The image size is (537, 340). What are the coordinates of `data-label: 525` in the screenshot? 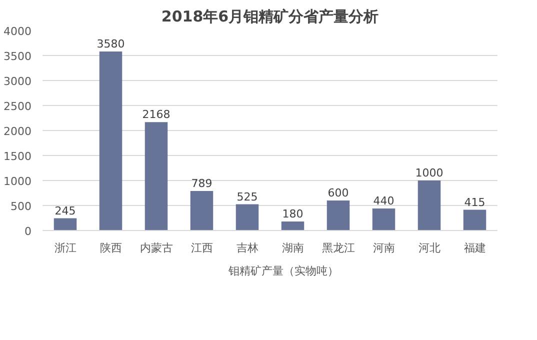 It's located at (247, 197).